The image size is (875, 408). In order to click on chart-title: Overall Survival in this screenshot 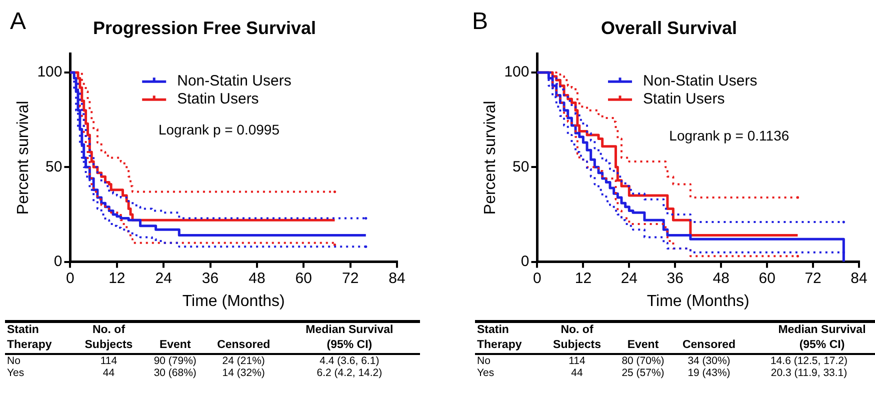, I will do `click(669, 28)`.